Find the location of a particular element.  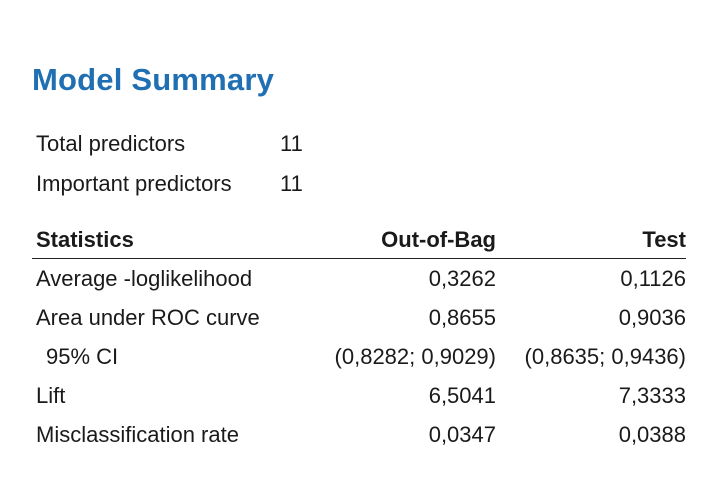

test-value: 0,0388 is located at coordinates (652, 434).